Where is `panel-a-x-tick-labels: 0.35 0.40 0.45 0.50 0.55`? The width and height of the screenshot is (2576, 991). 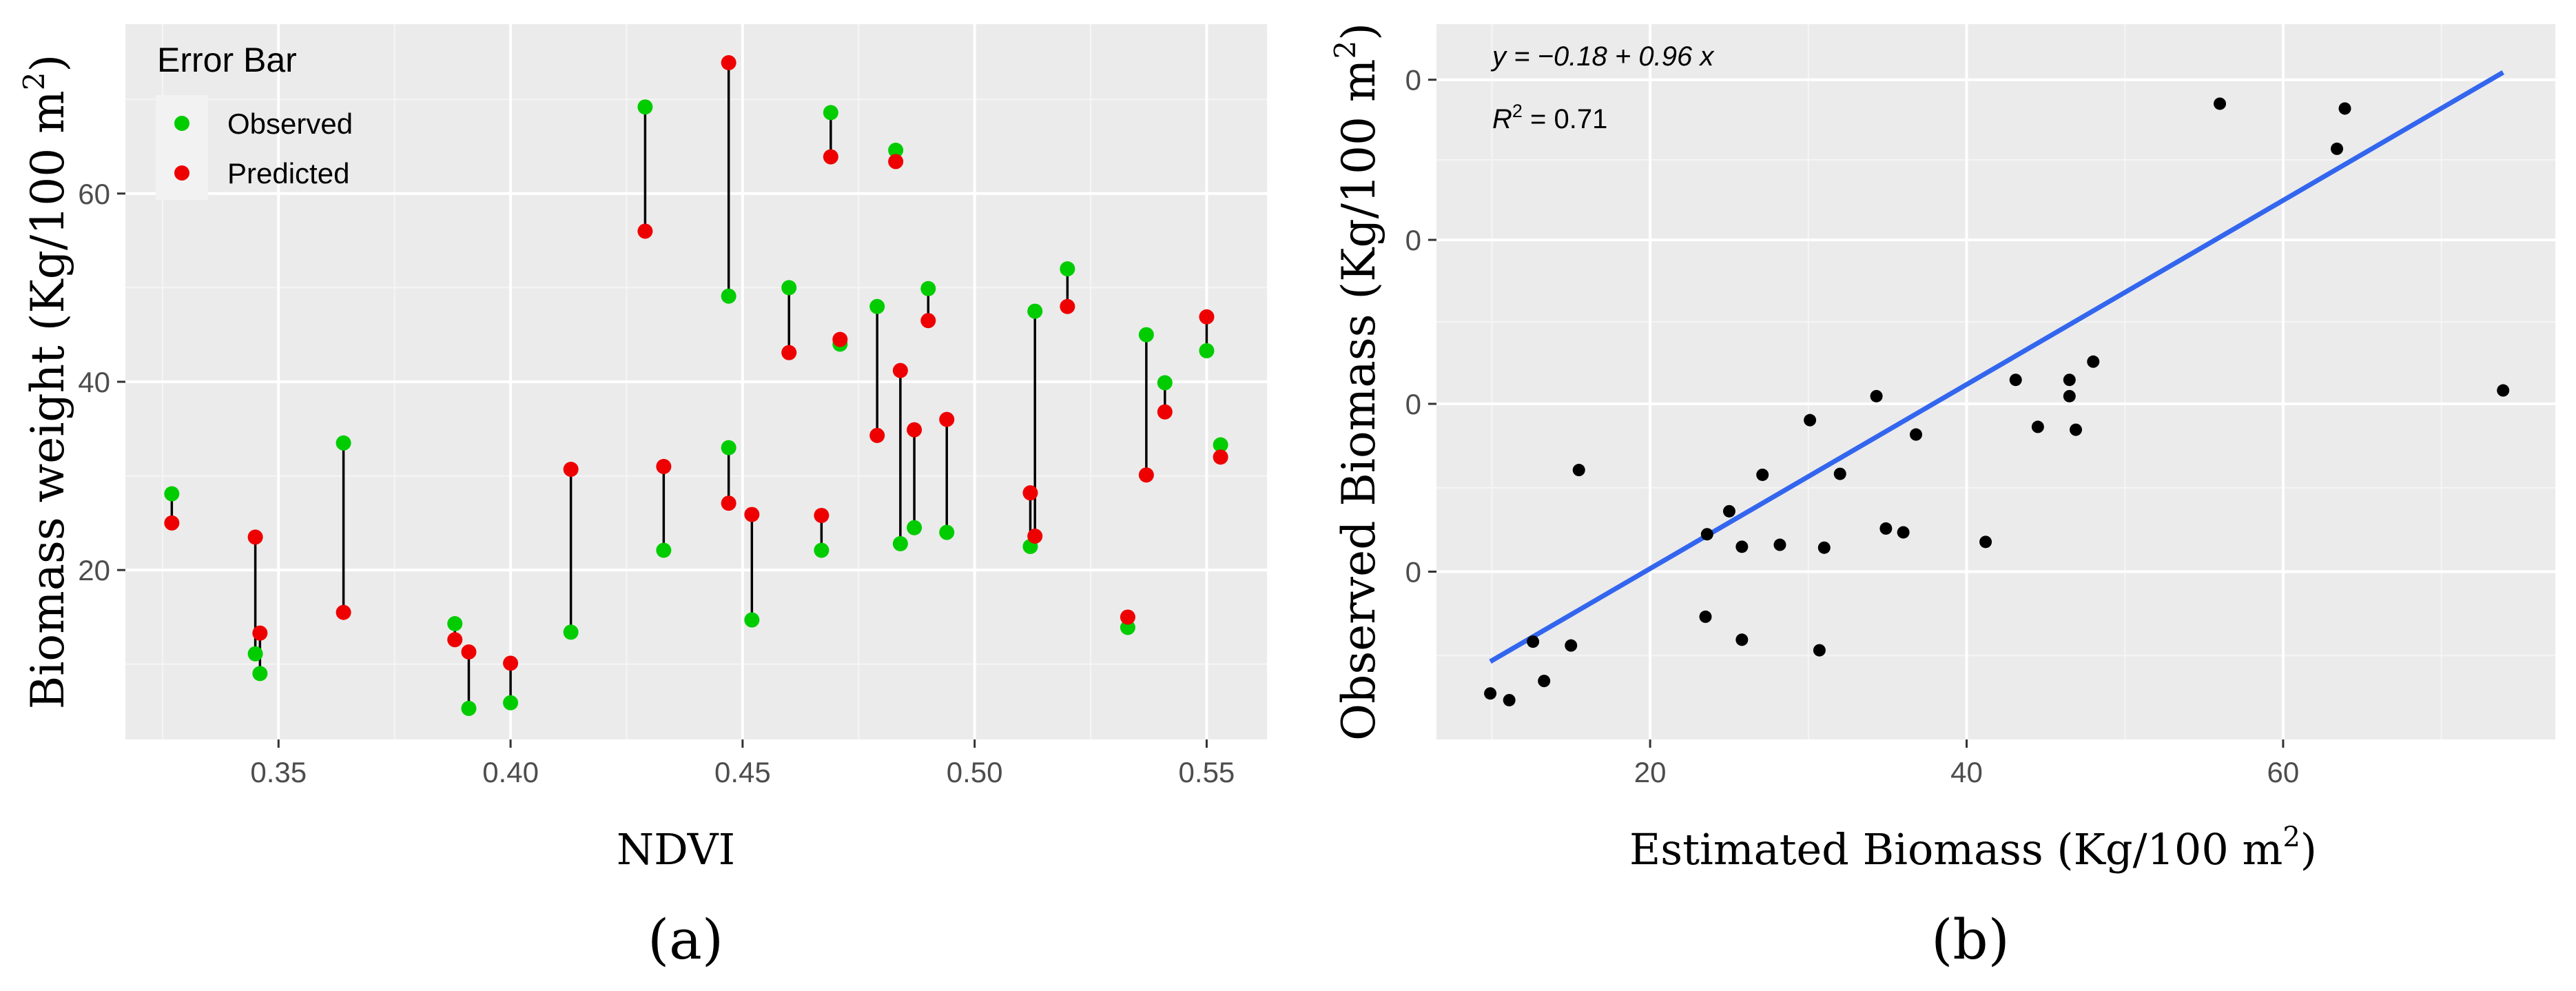 panel-a-x-tick-labels: 0.35 0.40 0.45 0.50 0.55 is located at coordinates (742, 763).